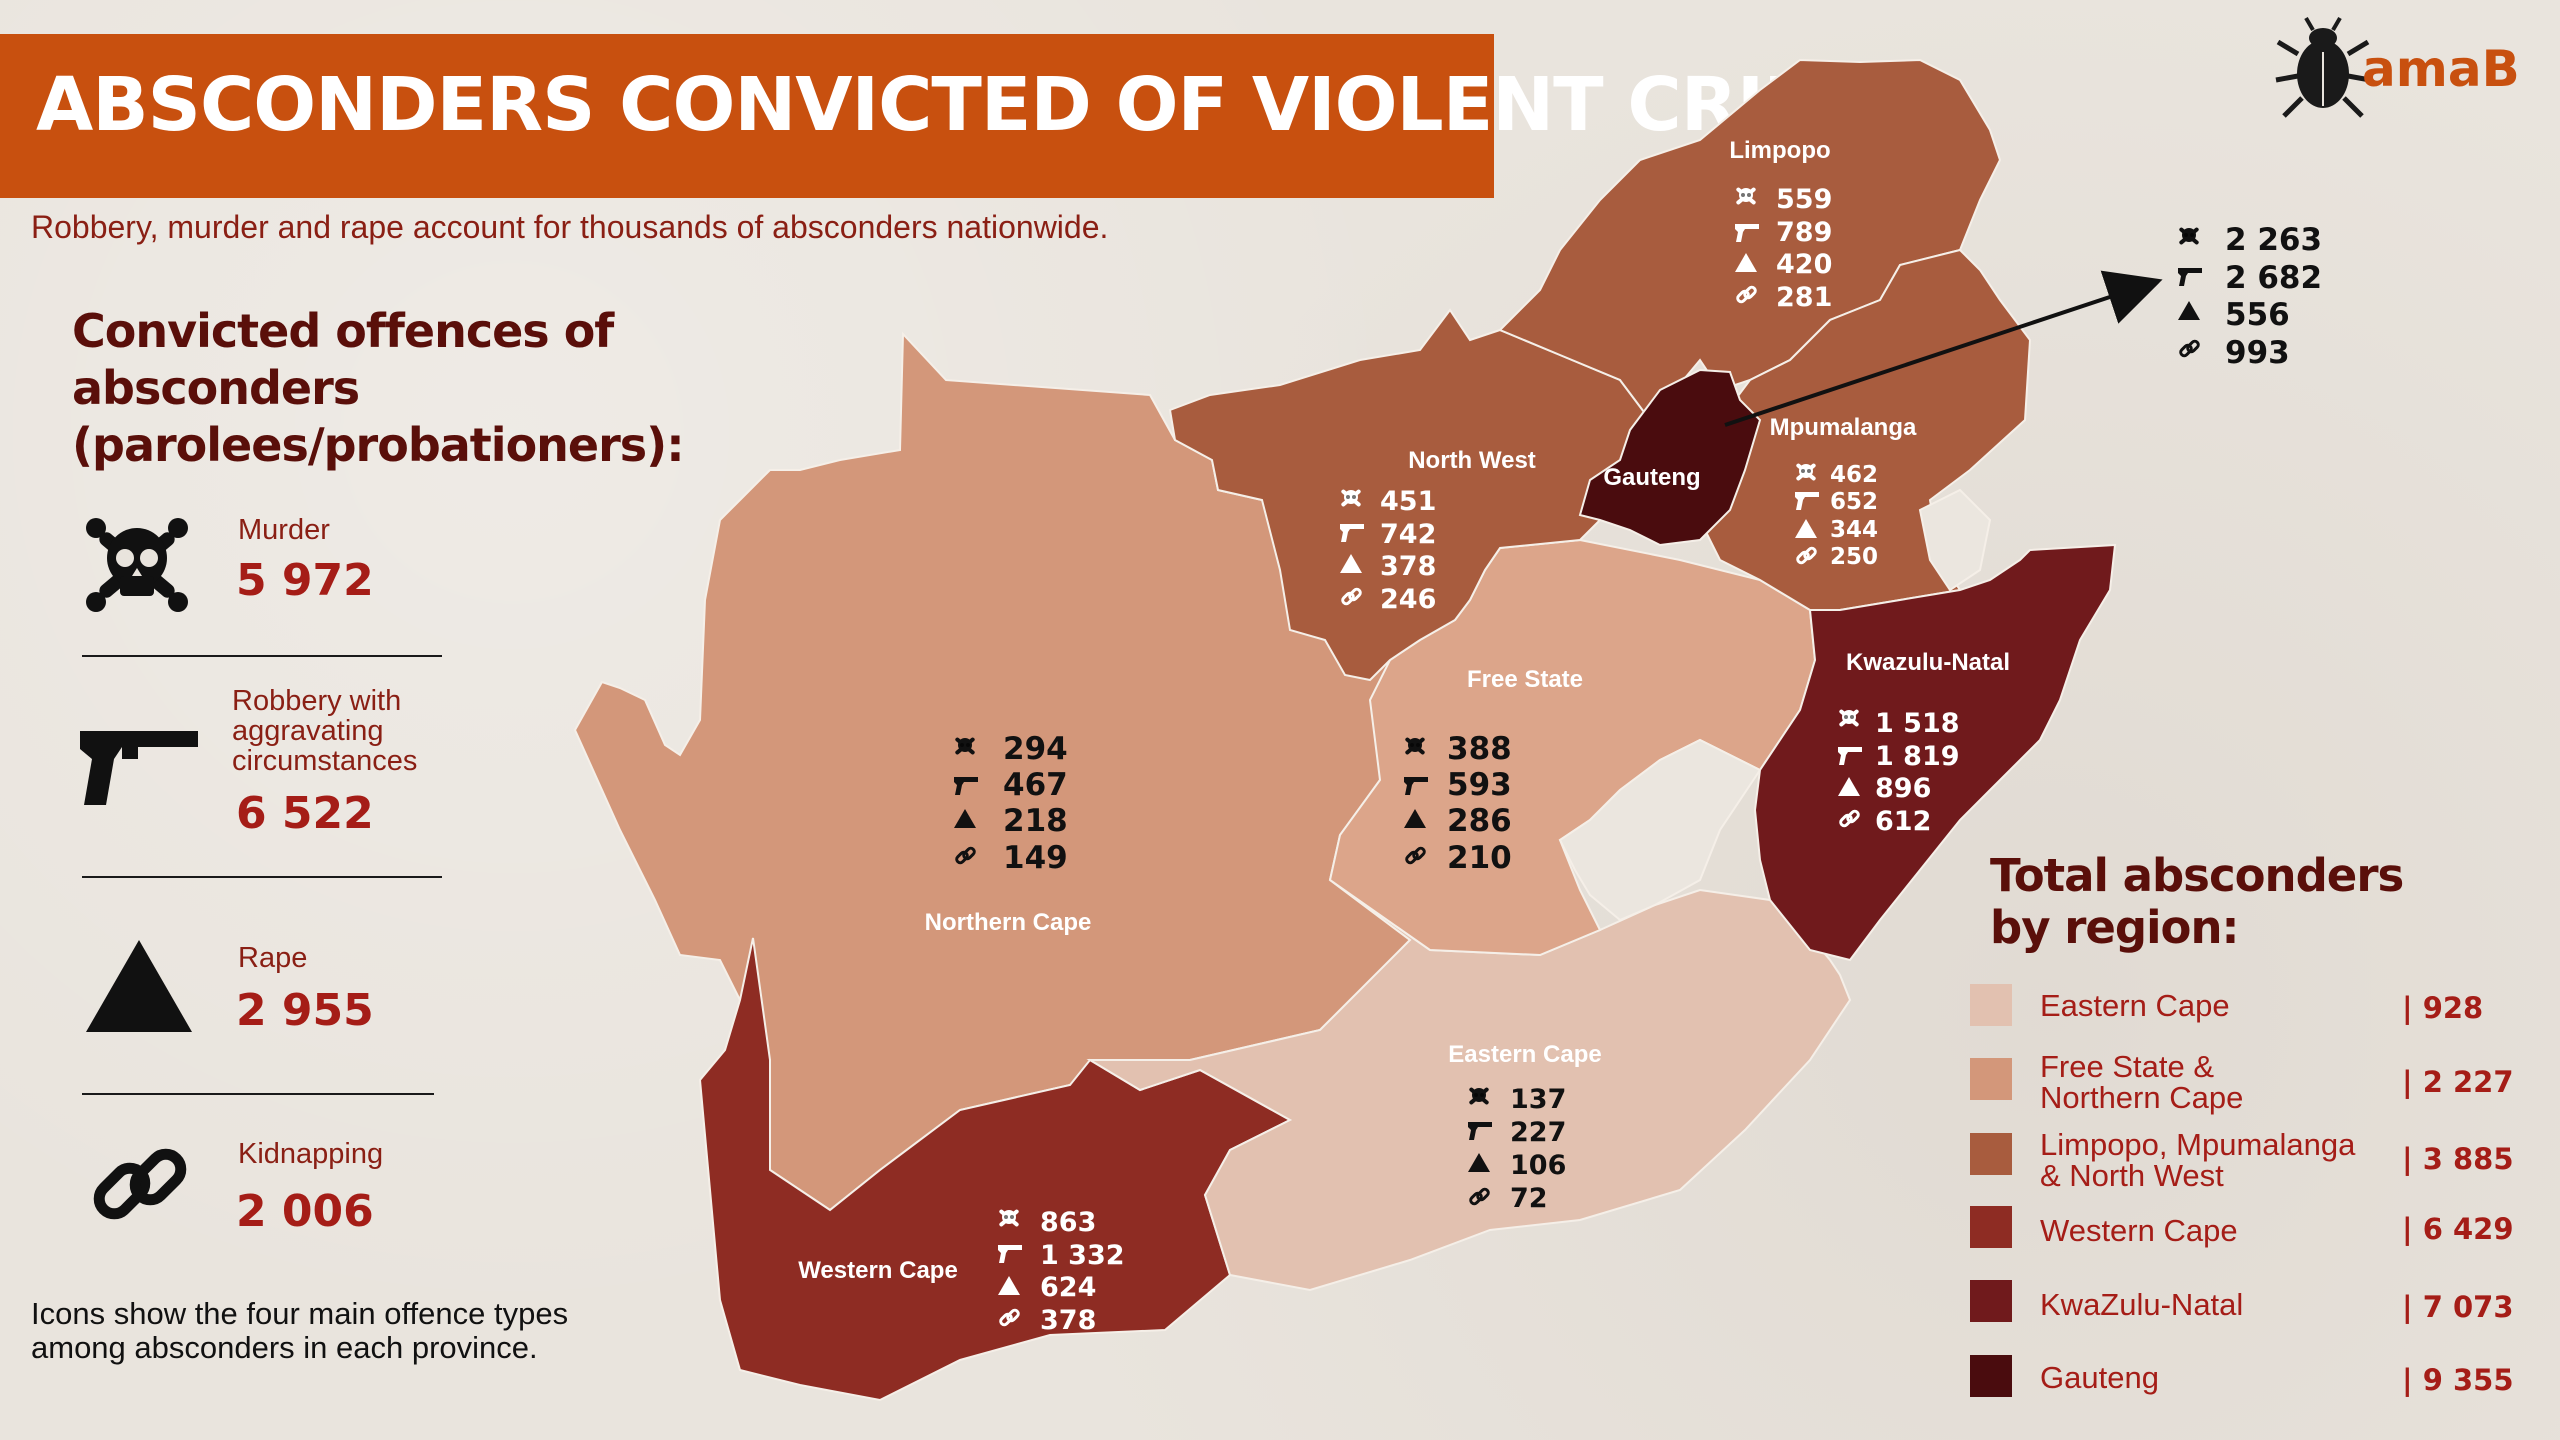  I want to click on stat-rape: 286, so click(1479, 821).